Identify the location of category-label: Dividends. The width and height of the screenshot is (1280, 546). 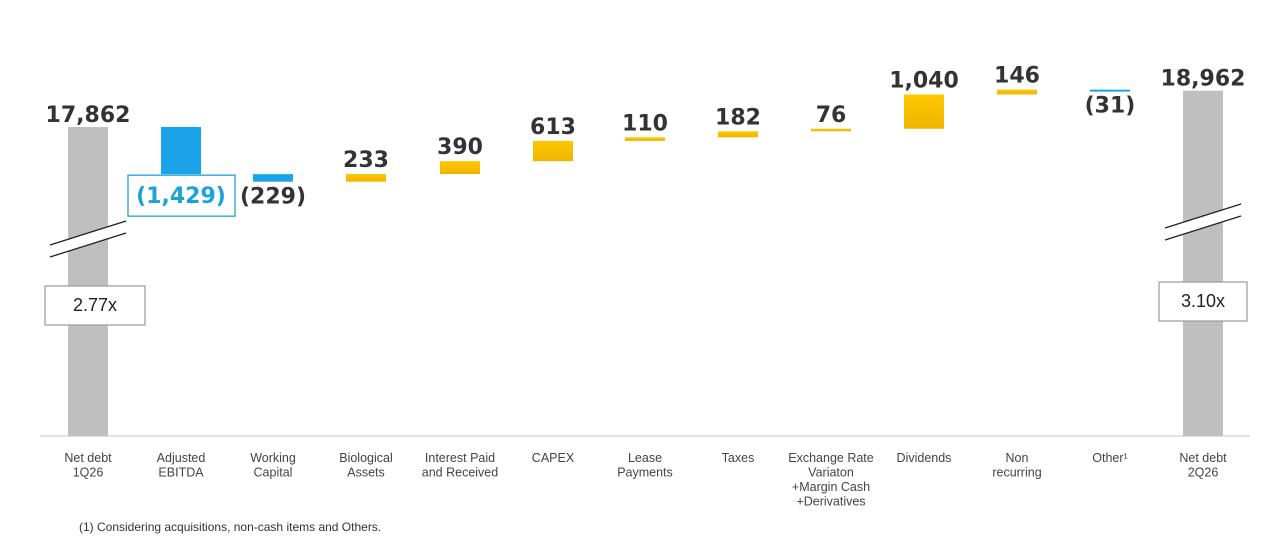
(924, 458).